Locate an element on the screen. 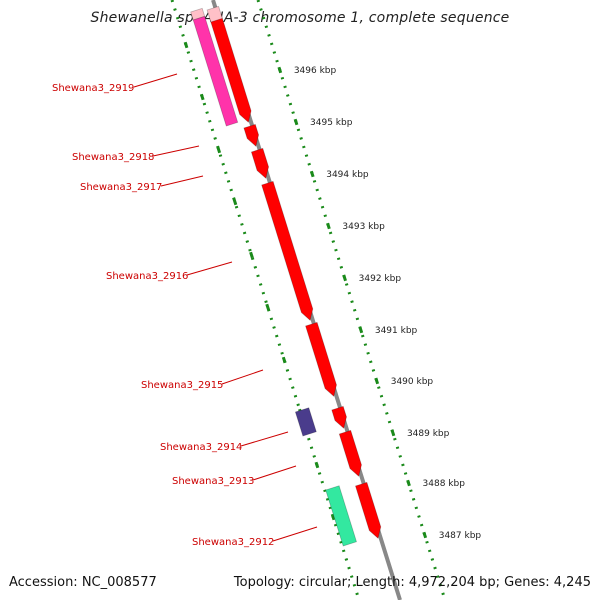 Image resolution: width=600 pixels, height=600 pixels. scale-tick-label: 3492 kbp is located at coordinates (380, 279).